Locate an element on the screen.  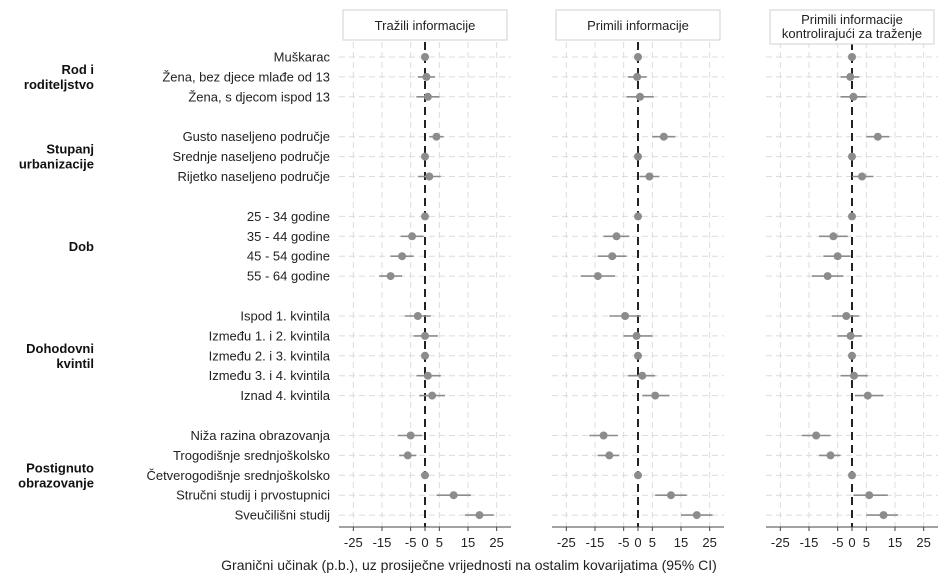
row-label: 55 - 64 godine is located at coordinates (288, 276).